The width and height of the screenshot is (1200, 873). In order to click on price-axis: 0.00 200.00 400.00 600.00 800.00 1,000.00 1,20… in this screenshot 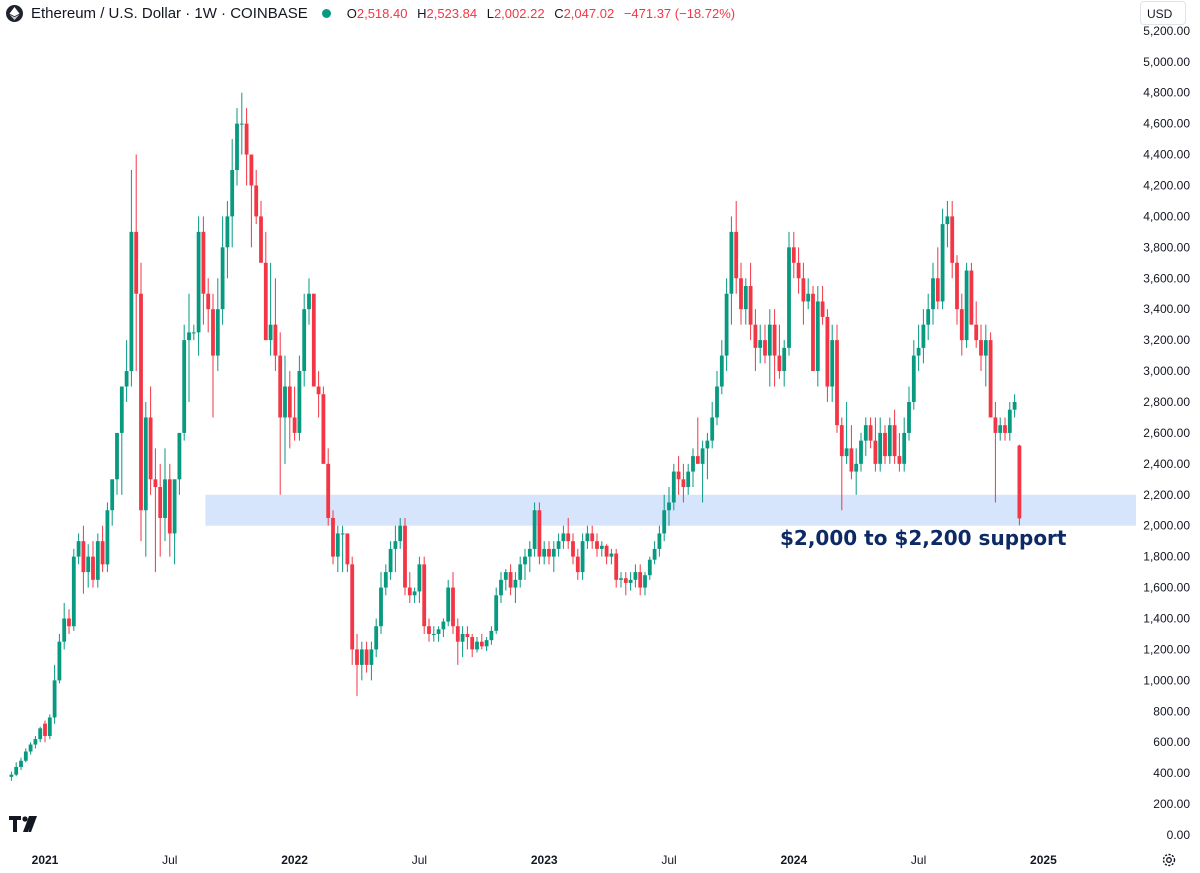, I will do `click(1166, 433)`.